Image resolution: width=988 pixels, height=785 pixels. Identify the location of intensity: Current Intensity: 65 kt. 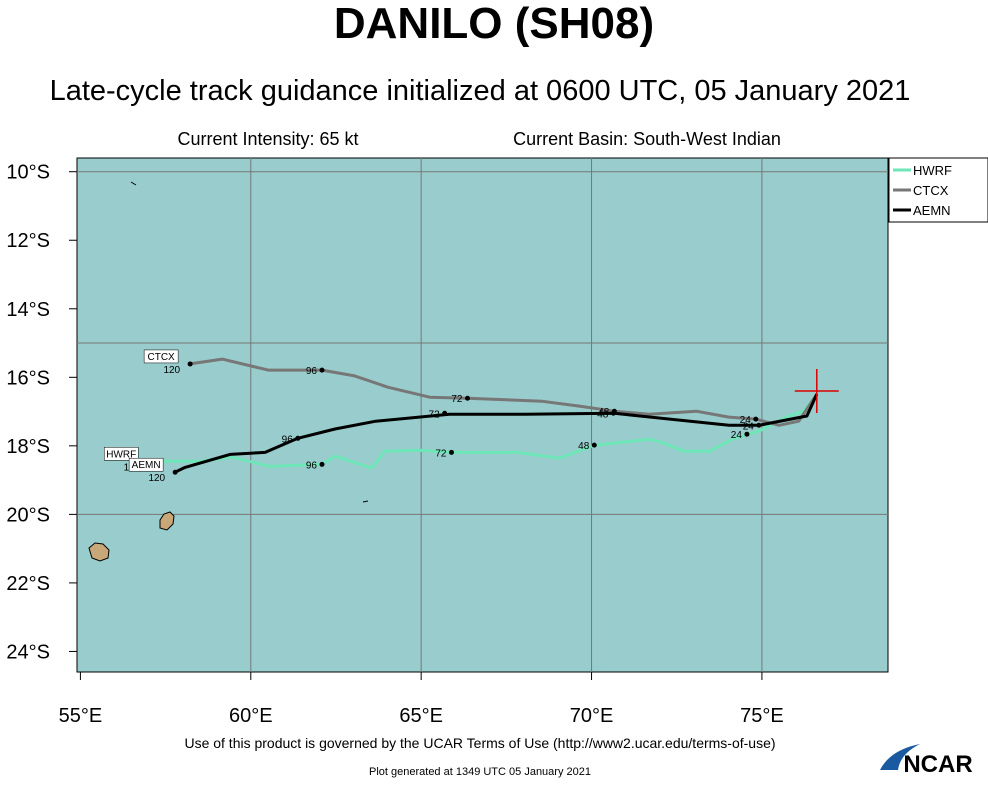
(267, 139).